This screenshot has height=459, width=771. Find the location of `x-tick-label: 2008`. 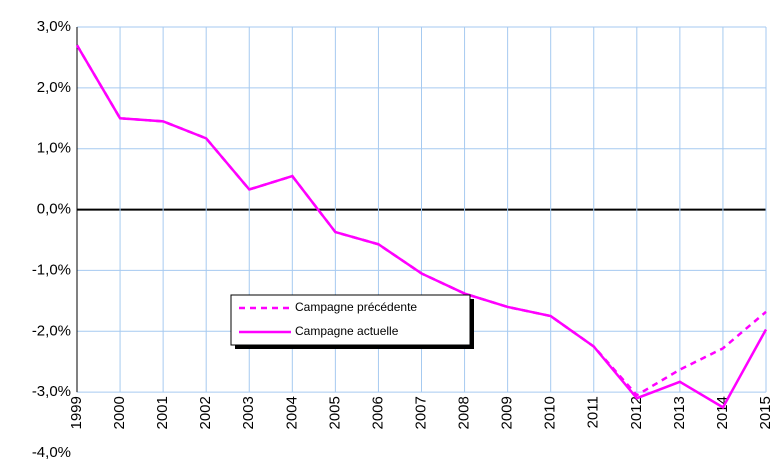

x-tick-label: 2008 is located at coordinates (464, 412).